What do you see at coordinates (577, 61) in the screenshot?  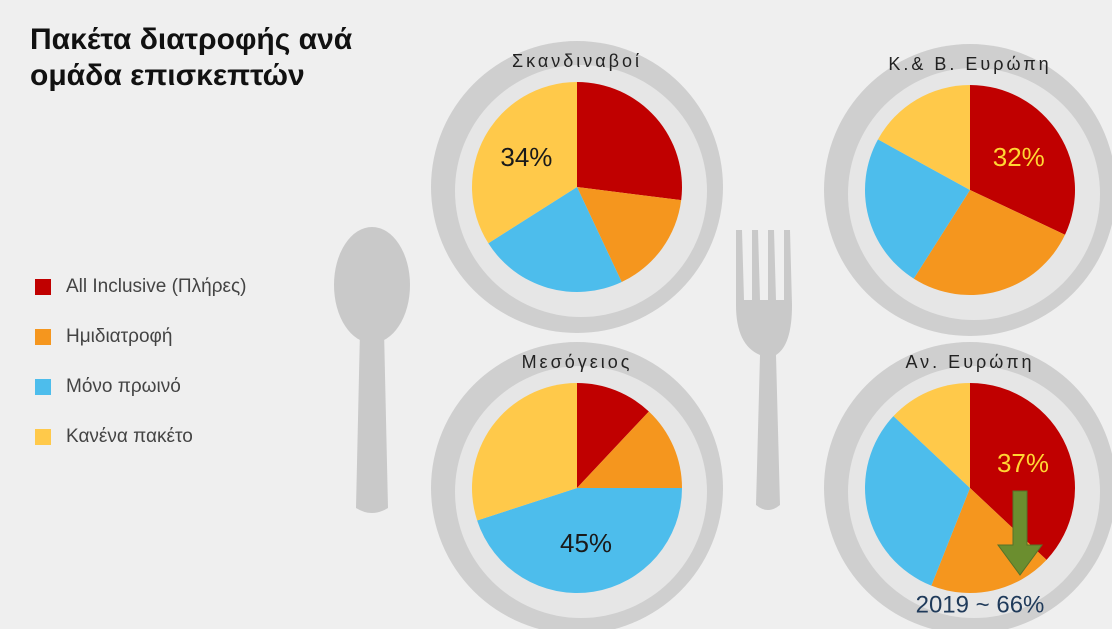 I see `pie-title: Σκανδιναβοί` at bounding box center [577, 61].